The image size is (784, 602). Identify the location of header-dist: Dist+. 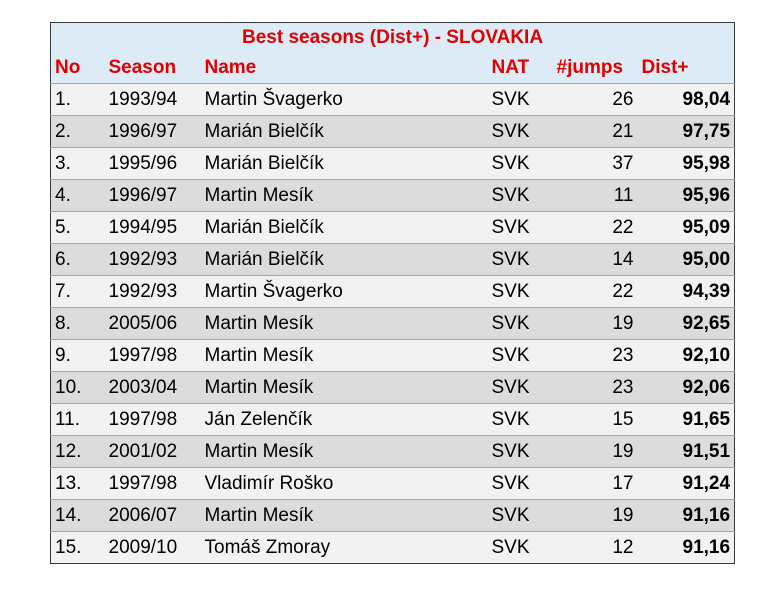
(686, 68).